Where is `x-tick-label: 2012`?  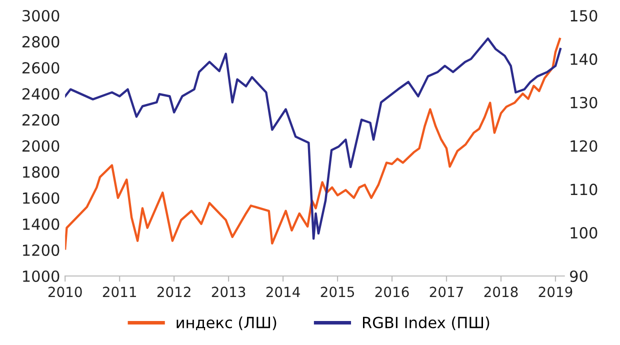 x-tick-label: 2012 is located at coordinates (173, 292).